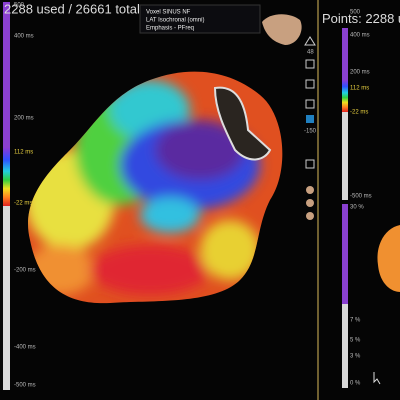 The height and width of the screenshot is (400, 400). What do you see at coordinates (282, 30) in the screenshot?
I see `orientation-icon` at bounding box center [282, 30].